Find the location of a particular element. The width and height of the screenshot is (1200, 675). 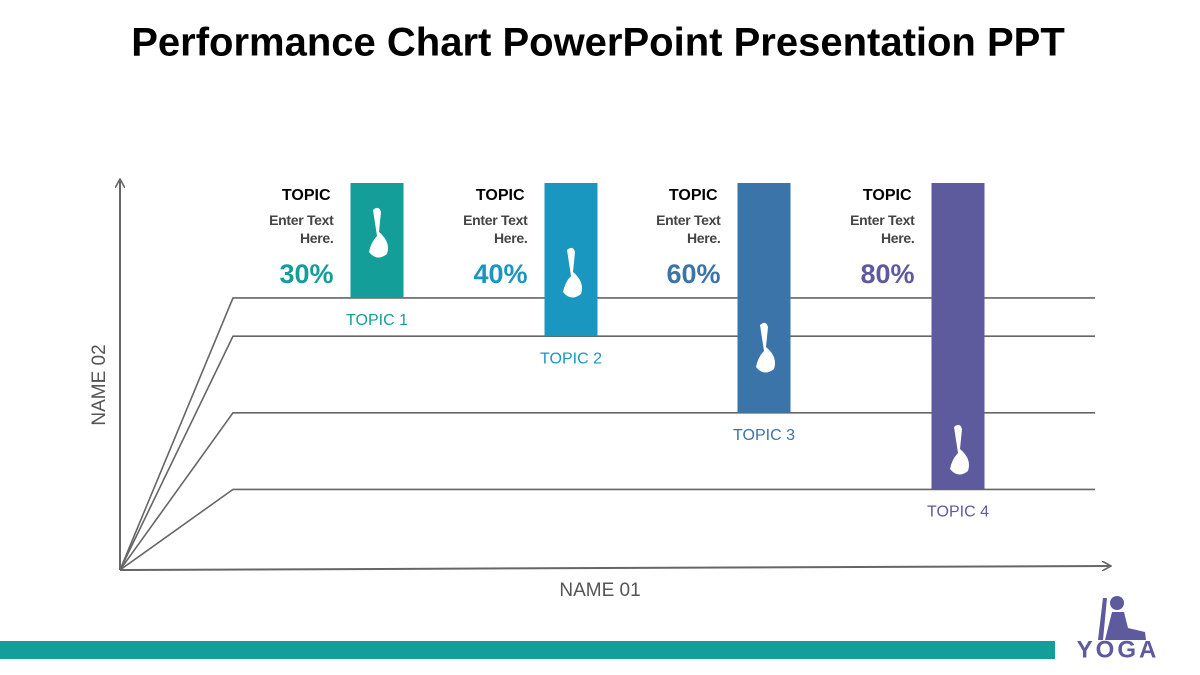

x-axis is located at coordinates (614, 568).